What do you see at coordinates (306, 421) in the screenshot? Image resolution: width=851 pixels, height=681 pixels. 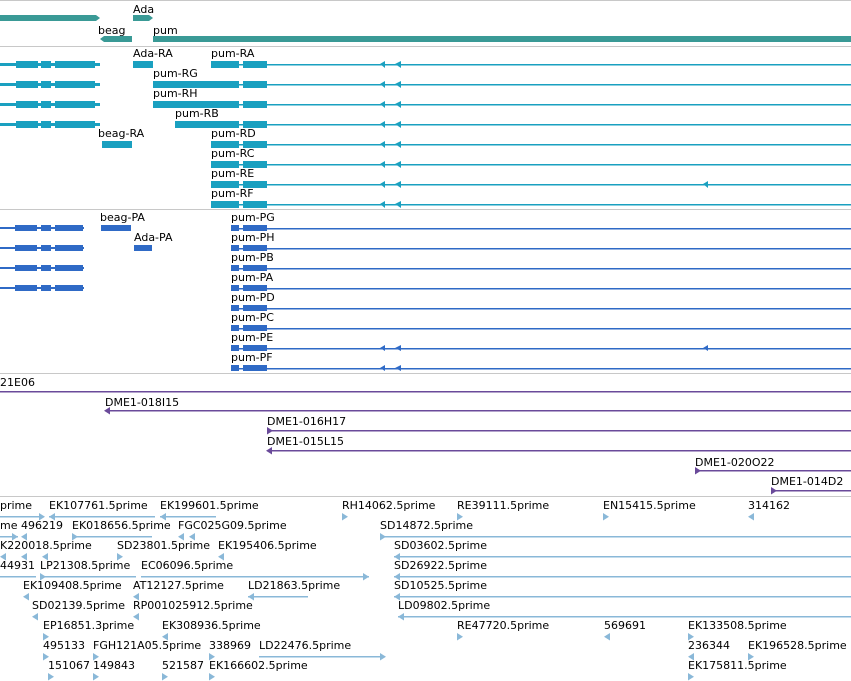 I see `clone-label: DME1-016H17` at bounding box center [306, 421].